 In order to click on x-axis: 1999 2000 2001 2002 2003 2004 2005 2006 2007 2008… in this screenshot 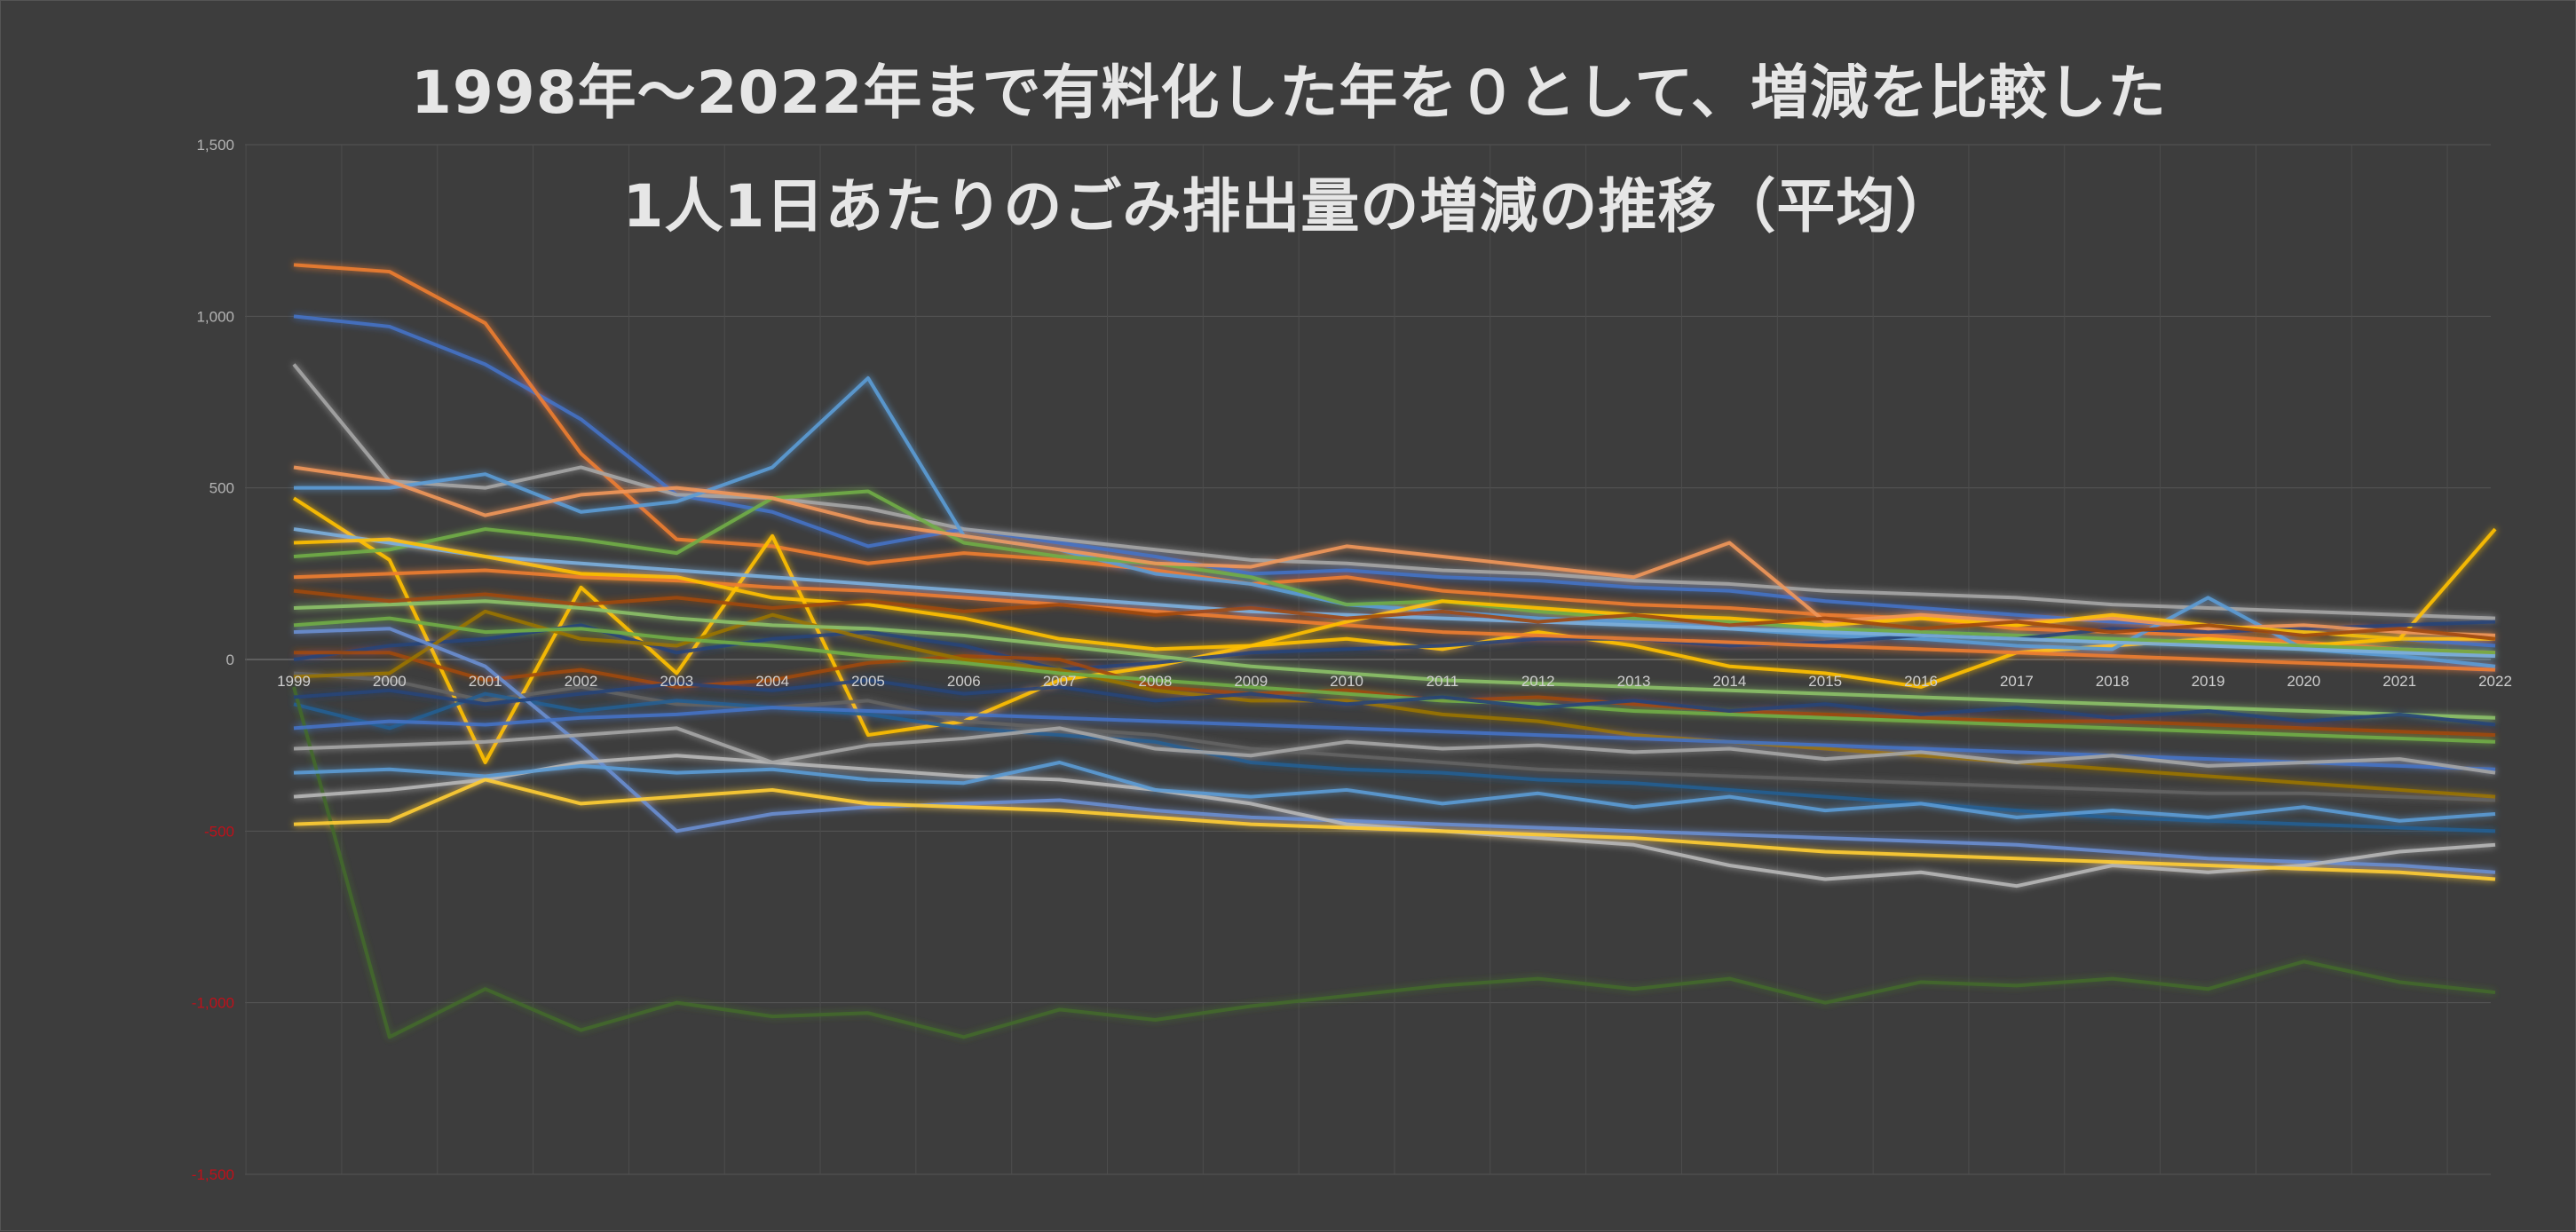, I will do `click(1394, 681)`.